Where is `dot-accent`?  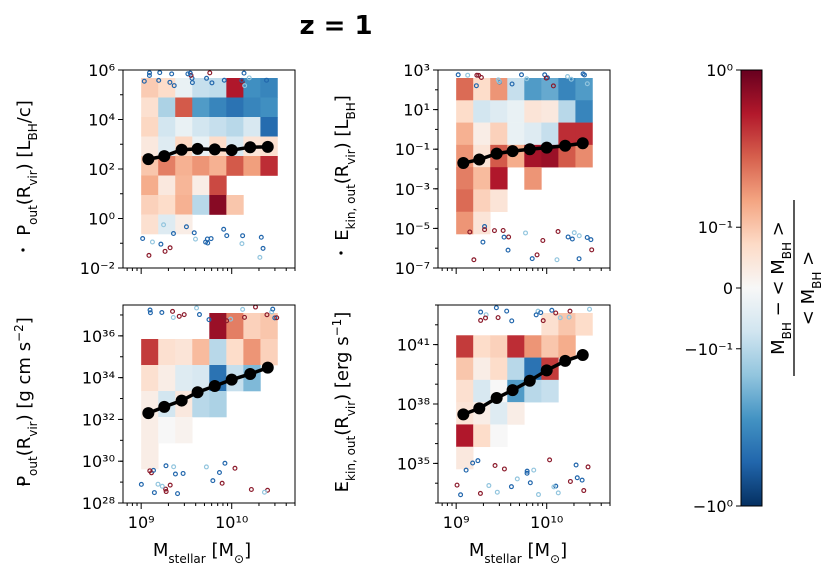 dot-accent is located at coordinates (23, 250).